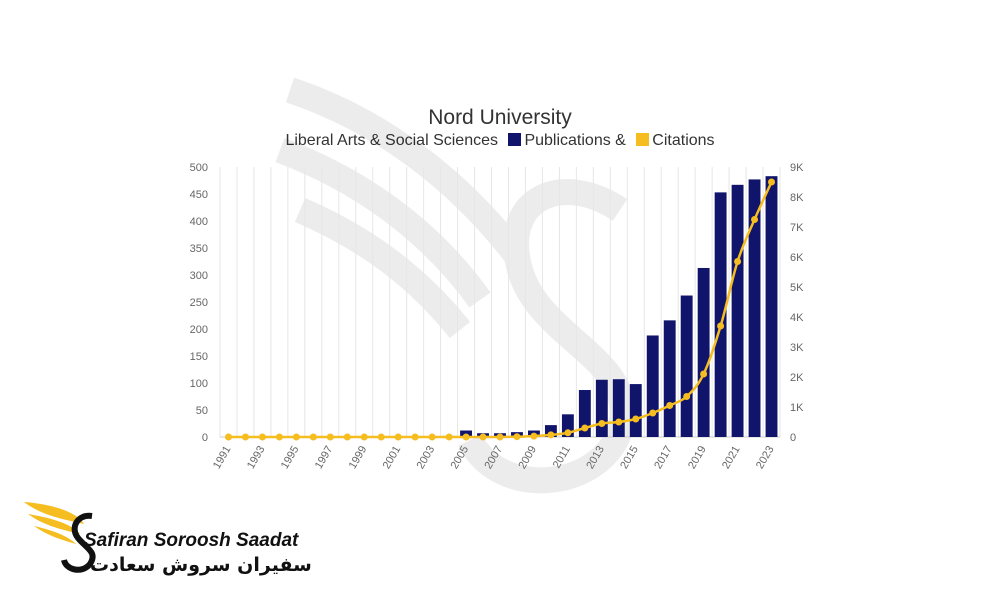  What do you see at coordinates (527, 457) in the screenshot?
I see `x-tick-label: 2009` at bounding box center [527, 457].